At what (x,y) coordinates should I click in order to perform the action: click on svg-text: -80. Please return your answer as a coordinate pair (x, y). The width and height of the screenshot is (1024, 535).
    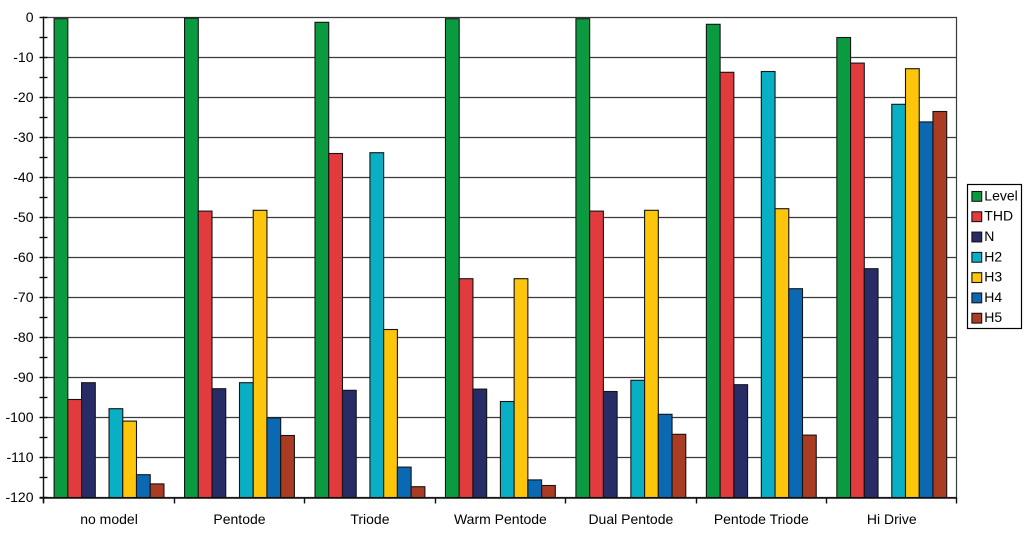
    Looking at the image, I should click on (23, 337).